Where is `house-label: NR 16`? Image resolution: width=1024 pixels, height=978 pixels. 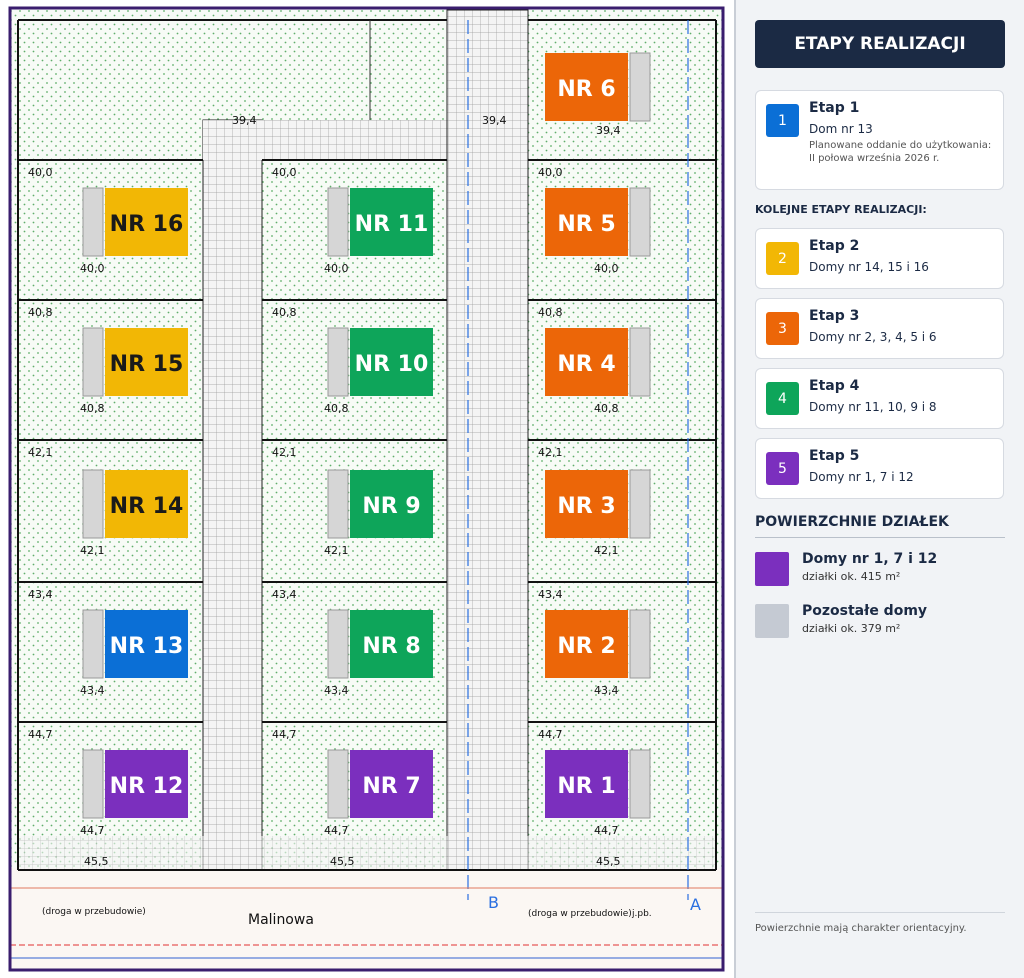 house-label: NR 16 is located at coordinates (147, 224).